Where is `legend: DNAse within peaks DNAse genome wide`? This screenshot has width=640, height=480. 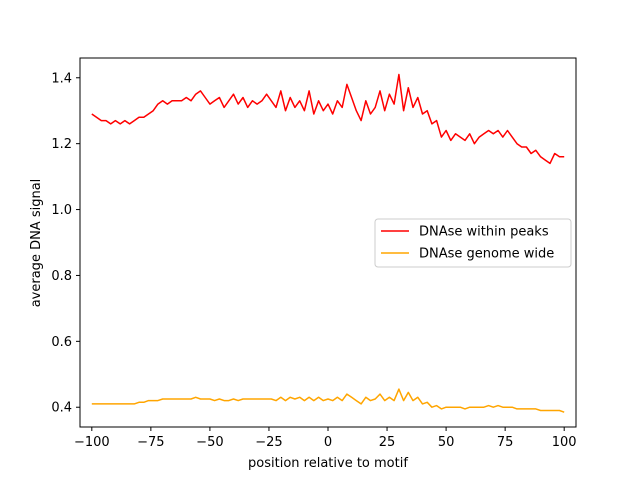 legend: DNAse within peaks DNAse genome wide is located at coordinates (473, 243).